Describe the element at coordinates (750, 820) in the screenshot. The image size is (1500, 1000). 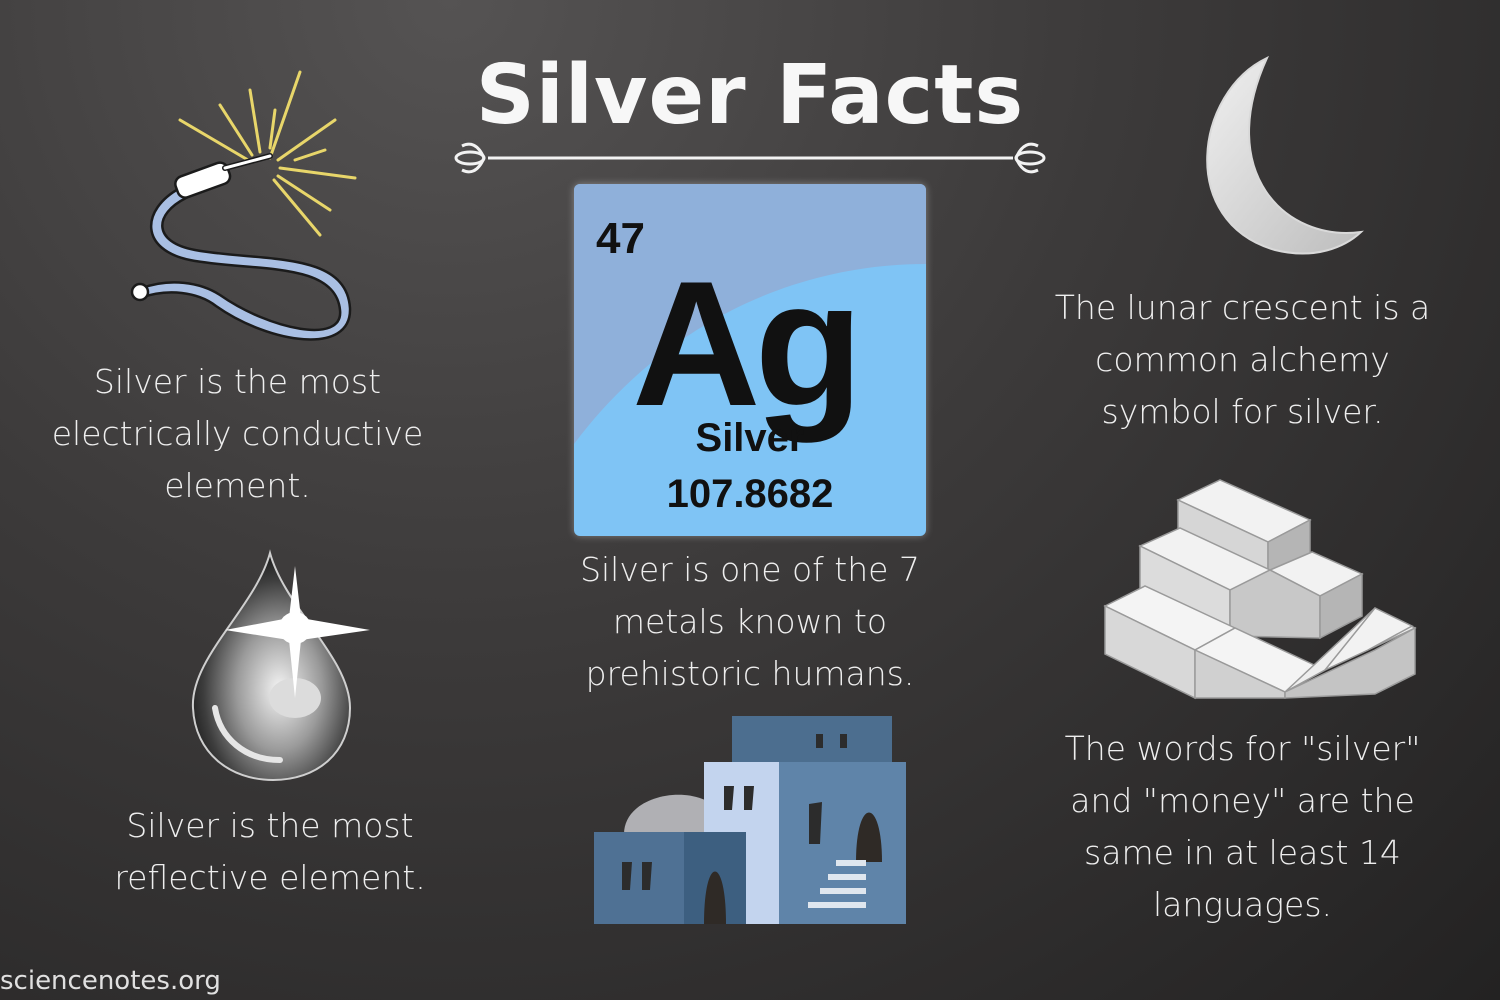
I see `ancient-buildings-icon` at that location.